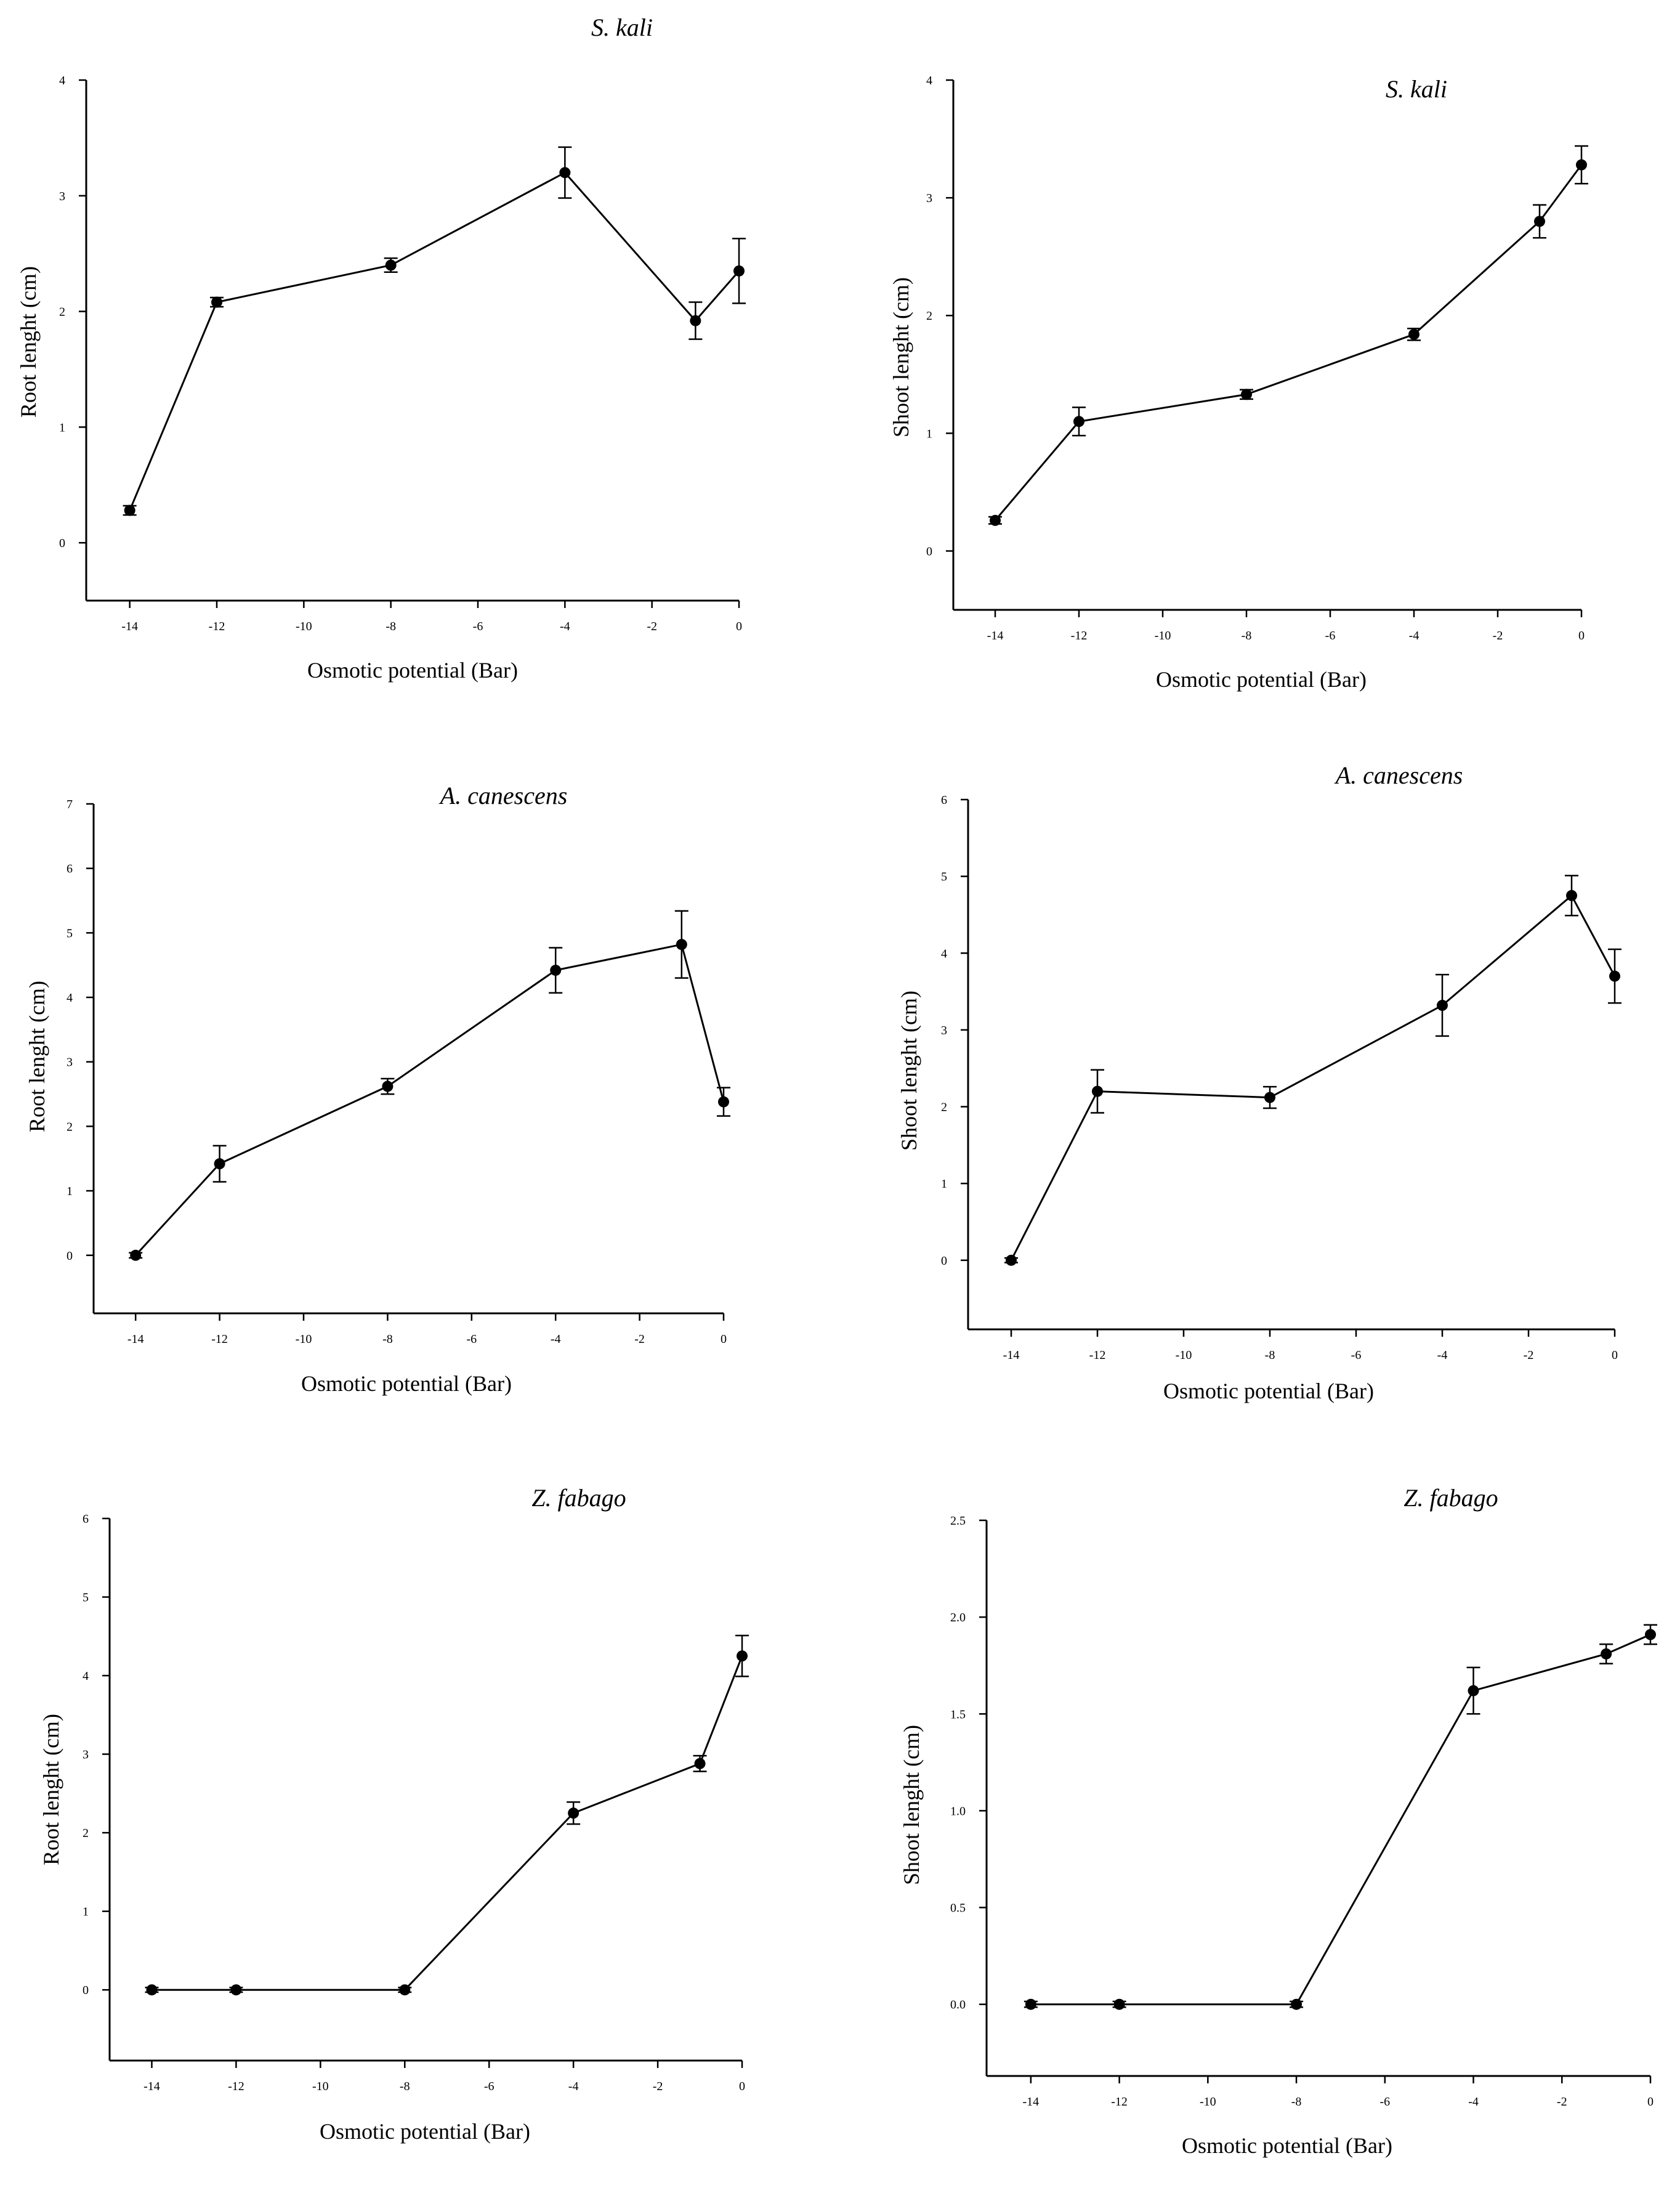 The width and height of the screenshot is (1680, 2185). Describe the element at coordinates (958, 1908) in the screenshot. I see `y-tick-label: 0.5` at that location.